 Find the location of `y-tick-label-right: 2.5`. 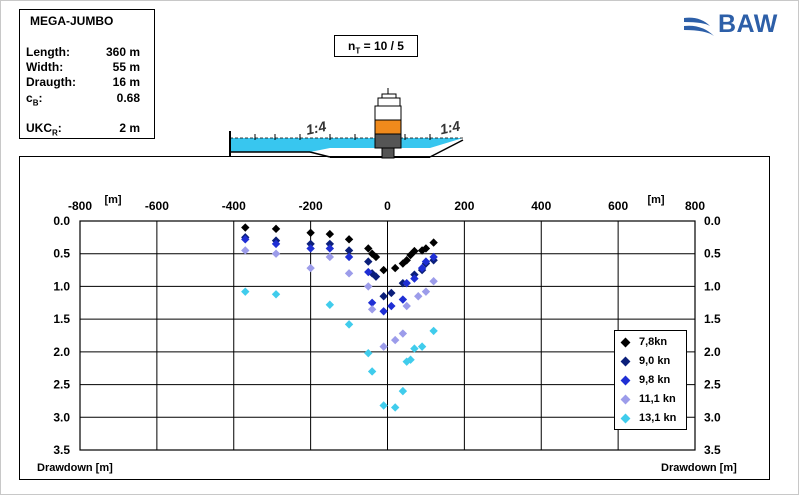

y-tick-label-right: 2.5 is located at coordinates (712, 385).